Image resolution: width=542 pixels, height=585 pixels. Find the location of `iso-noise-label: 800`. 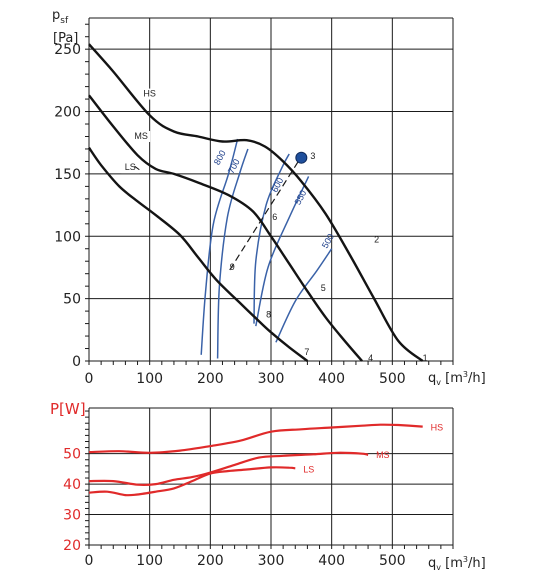

iso-noise-label: 800 is located at coordinates (220, 158).